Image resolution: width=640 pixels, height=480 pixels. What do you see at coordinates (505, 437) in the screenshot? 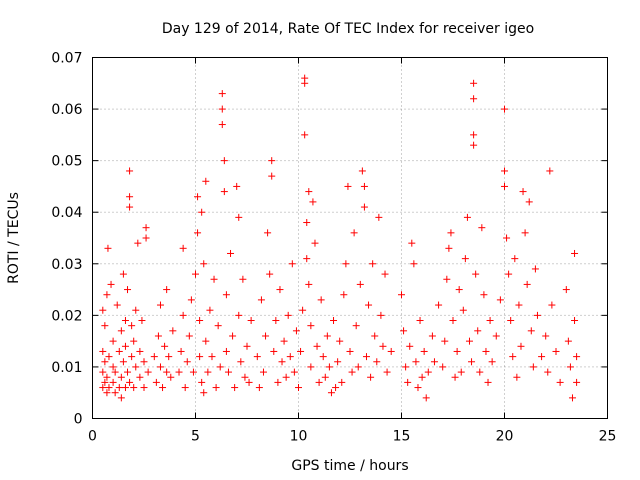
I see `x-tick-label: 20` at bounding box center [505, 437].